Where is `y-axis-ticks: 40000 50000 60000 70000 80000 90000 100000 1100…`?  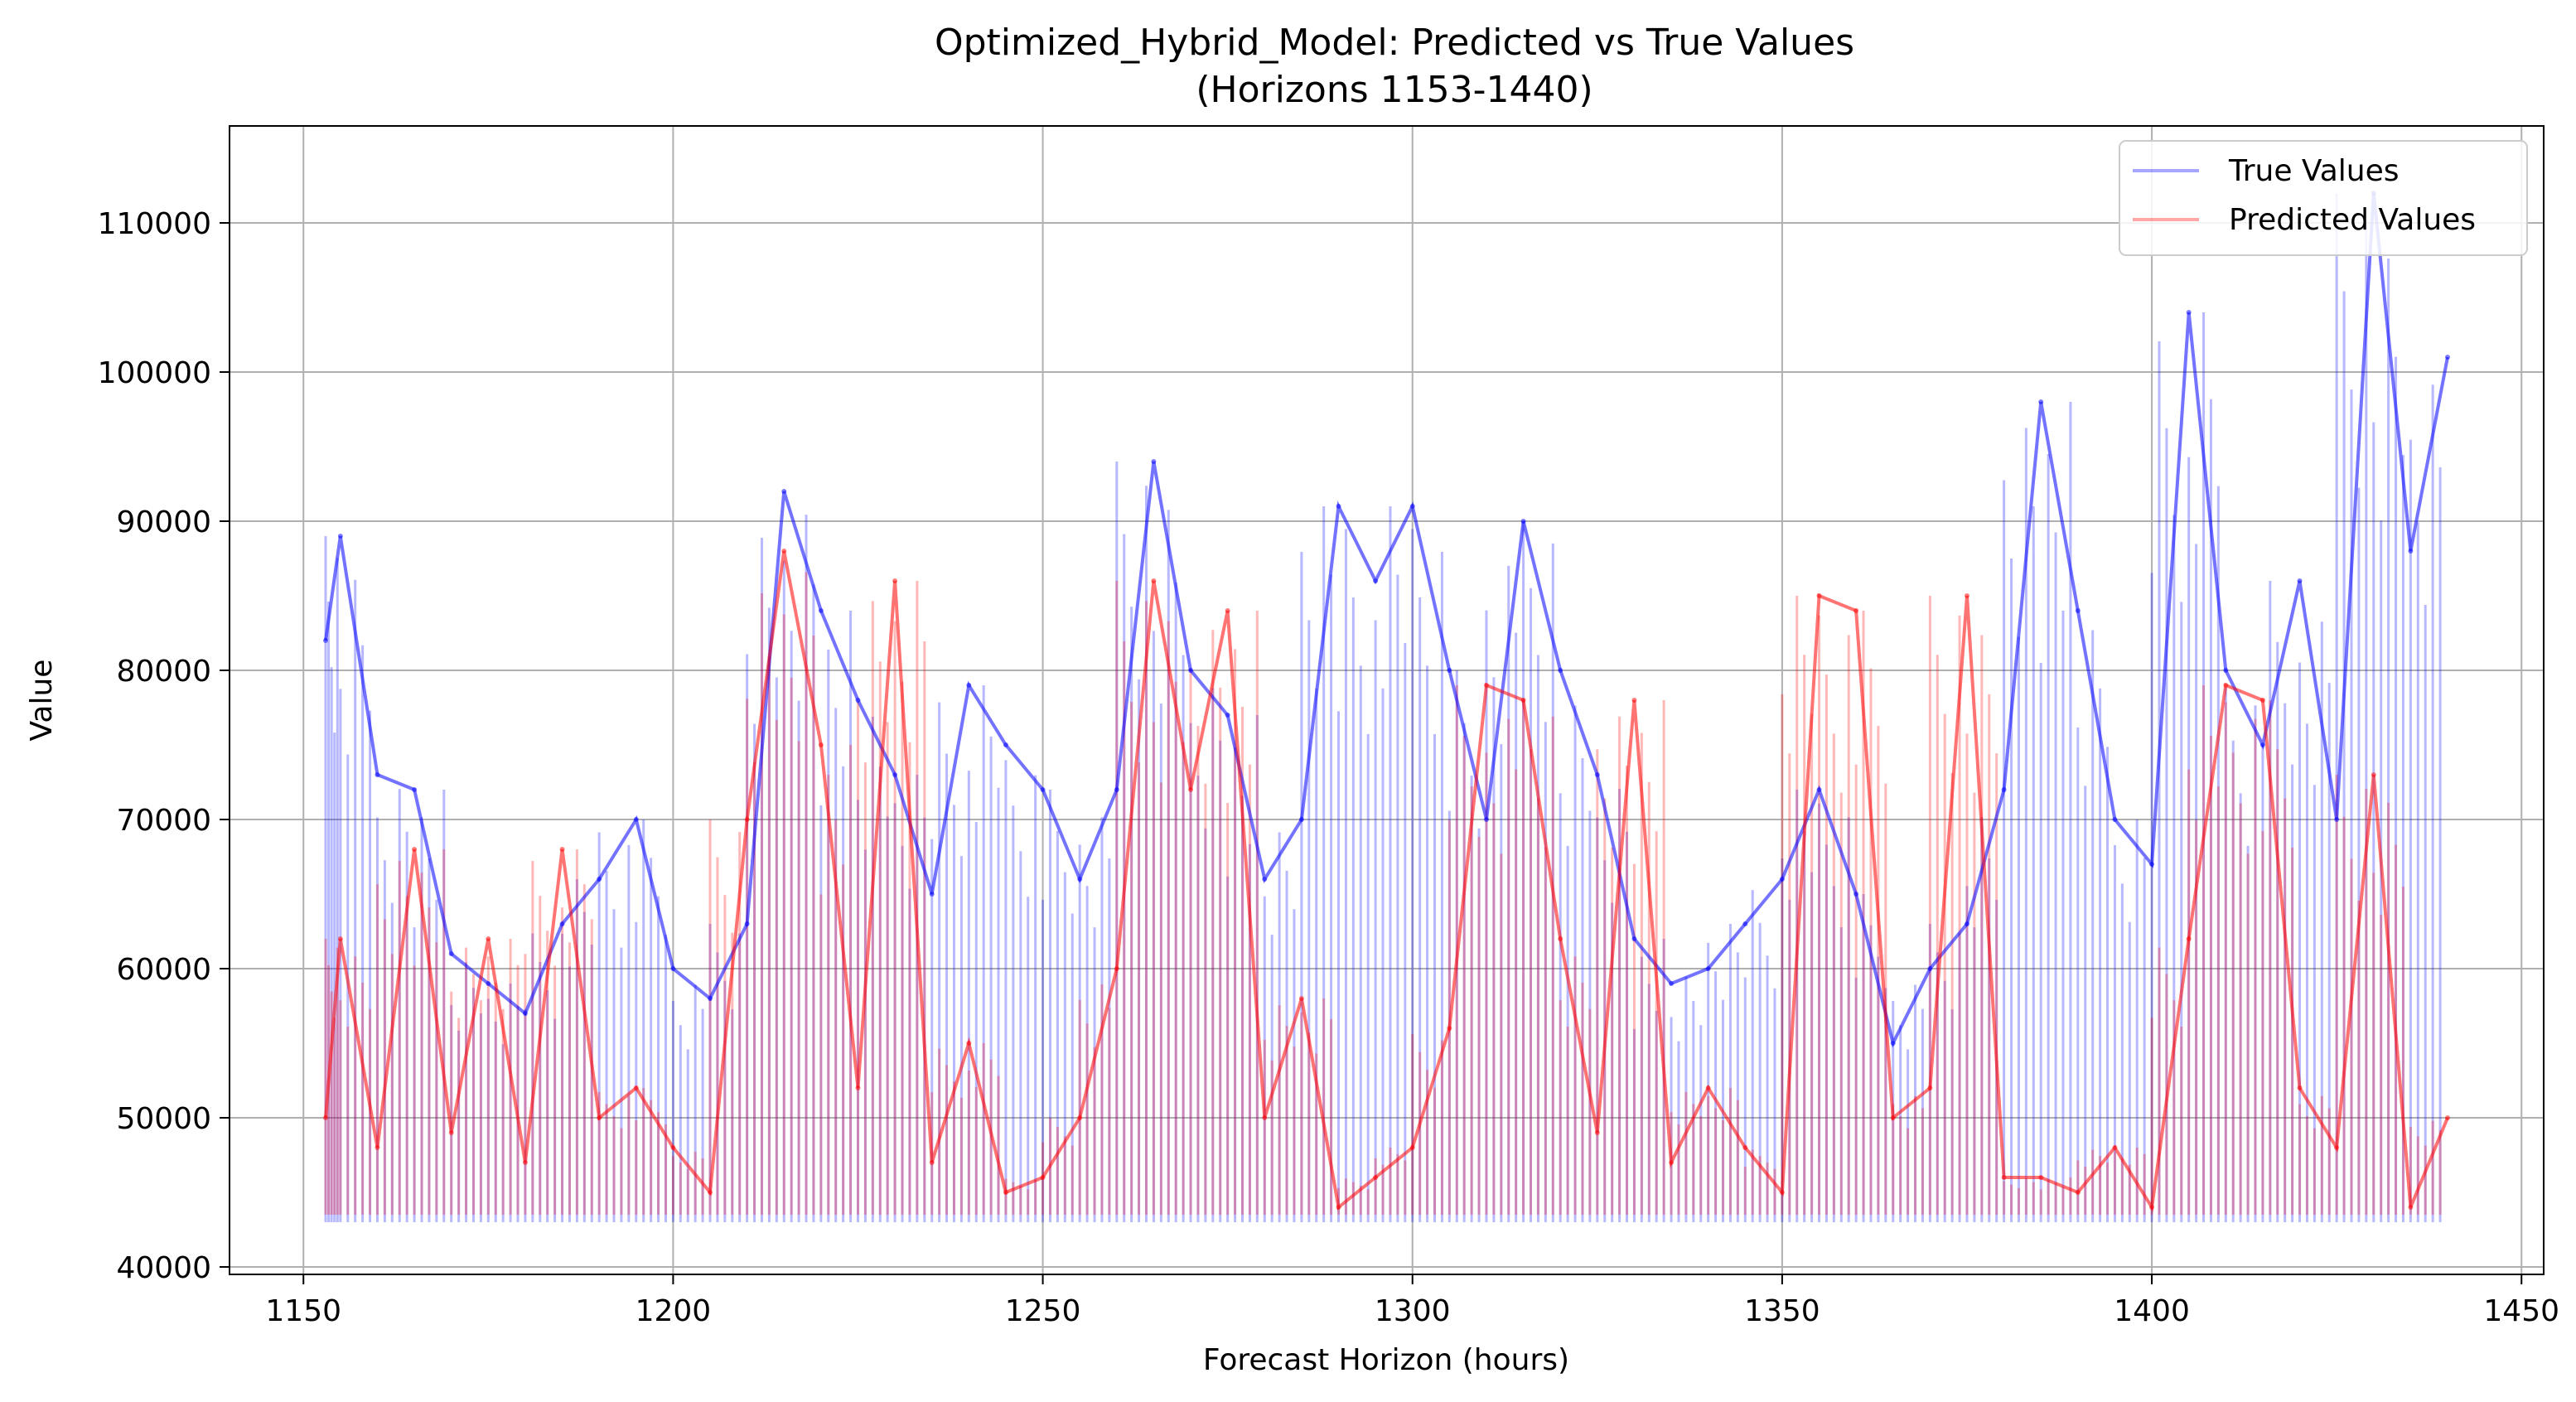 y-axis-ticks: 40000 50000 60000 70000 80000 90000 100000 1100… is located at coordinates (164, 746).